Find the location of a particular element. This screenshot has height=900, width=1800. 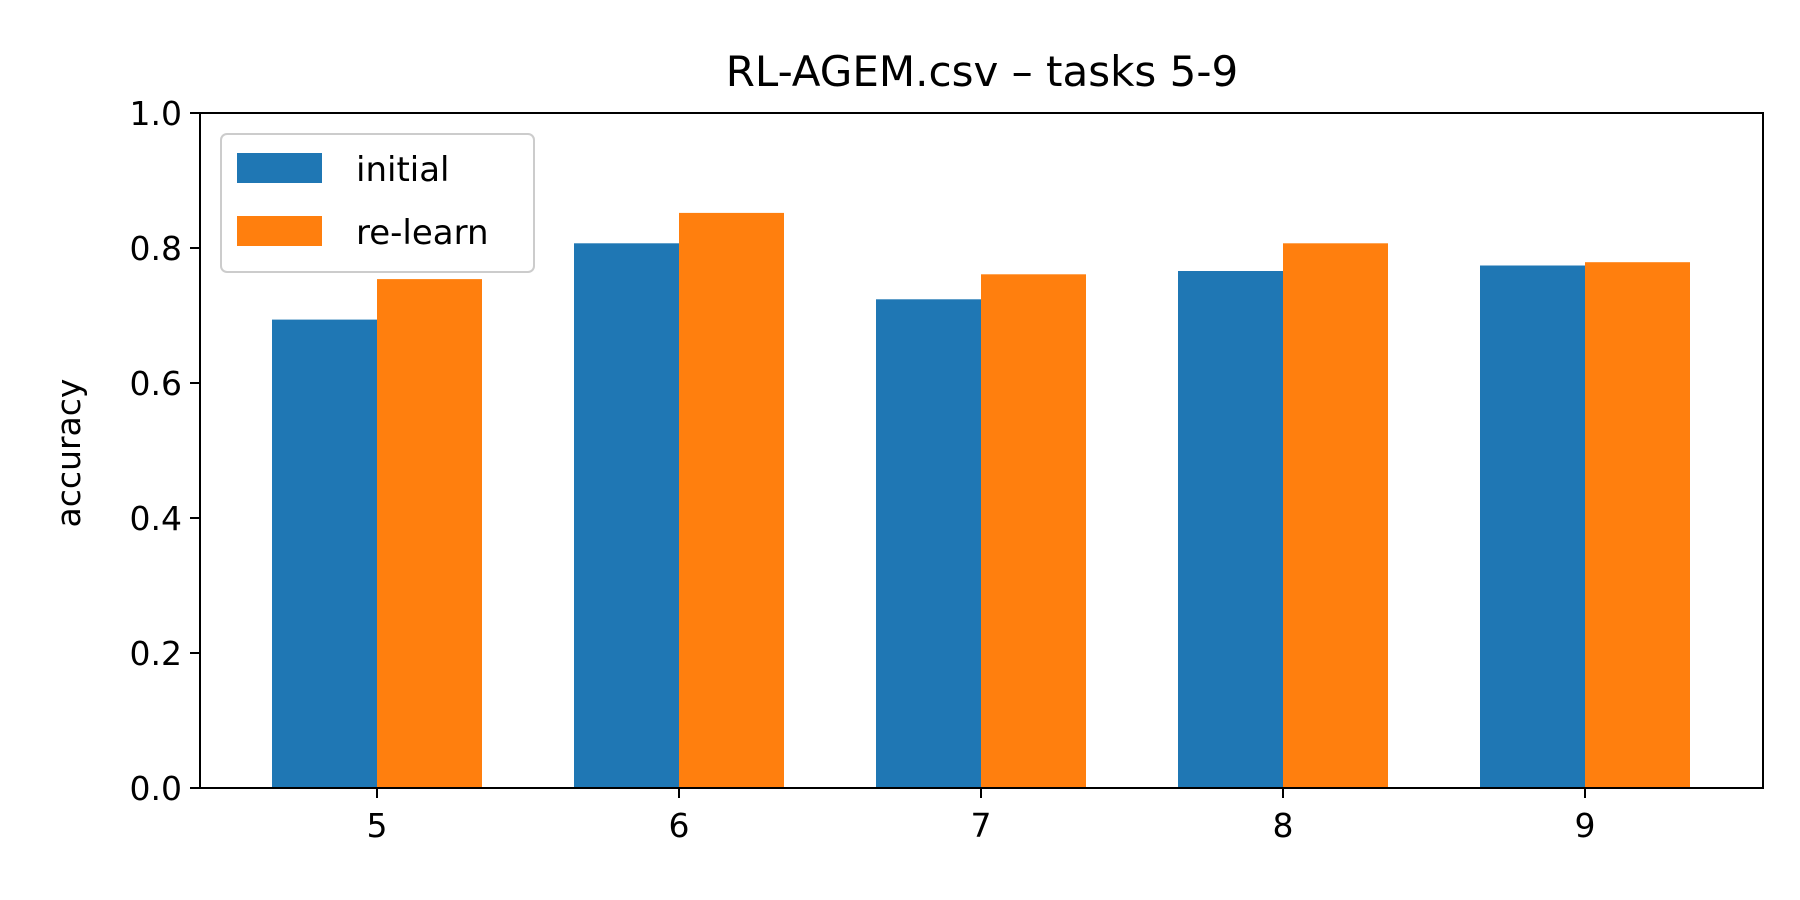

y-axis-label: accuracy is located at coordinates (68, 453).